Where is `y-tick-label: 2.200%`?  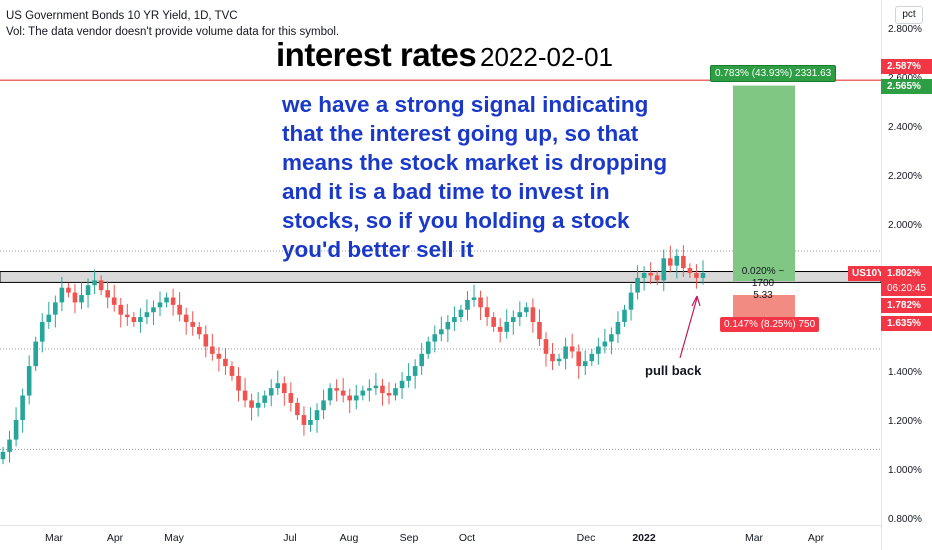
y-tick-label: 2.200% is located at coordinates (905, 176).